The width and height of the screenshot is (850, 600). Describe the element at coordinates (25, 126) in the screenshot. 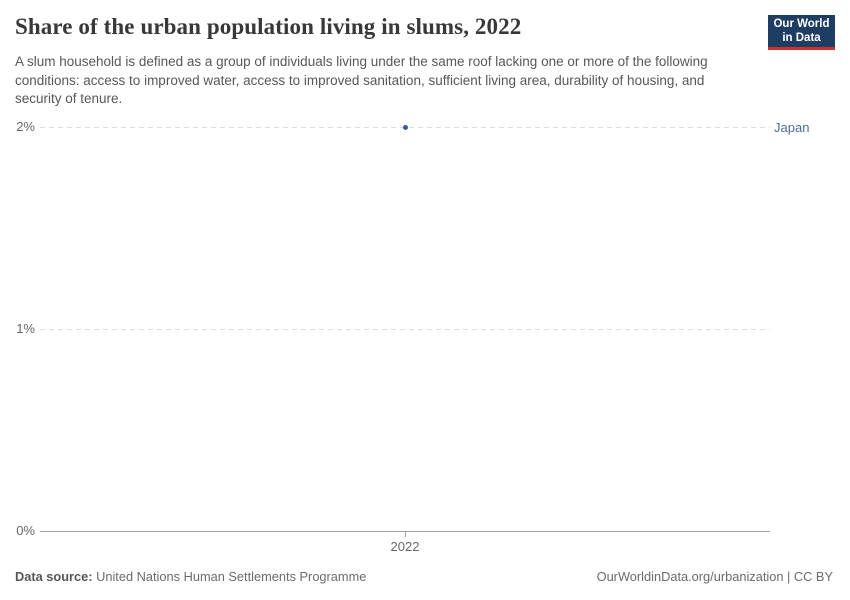

I see `y-tick-label: 2%` at that location.